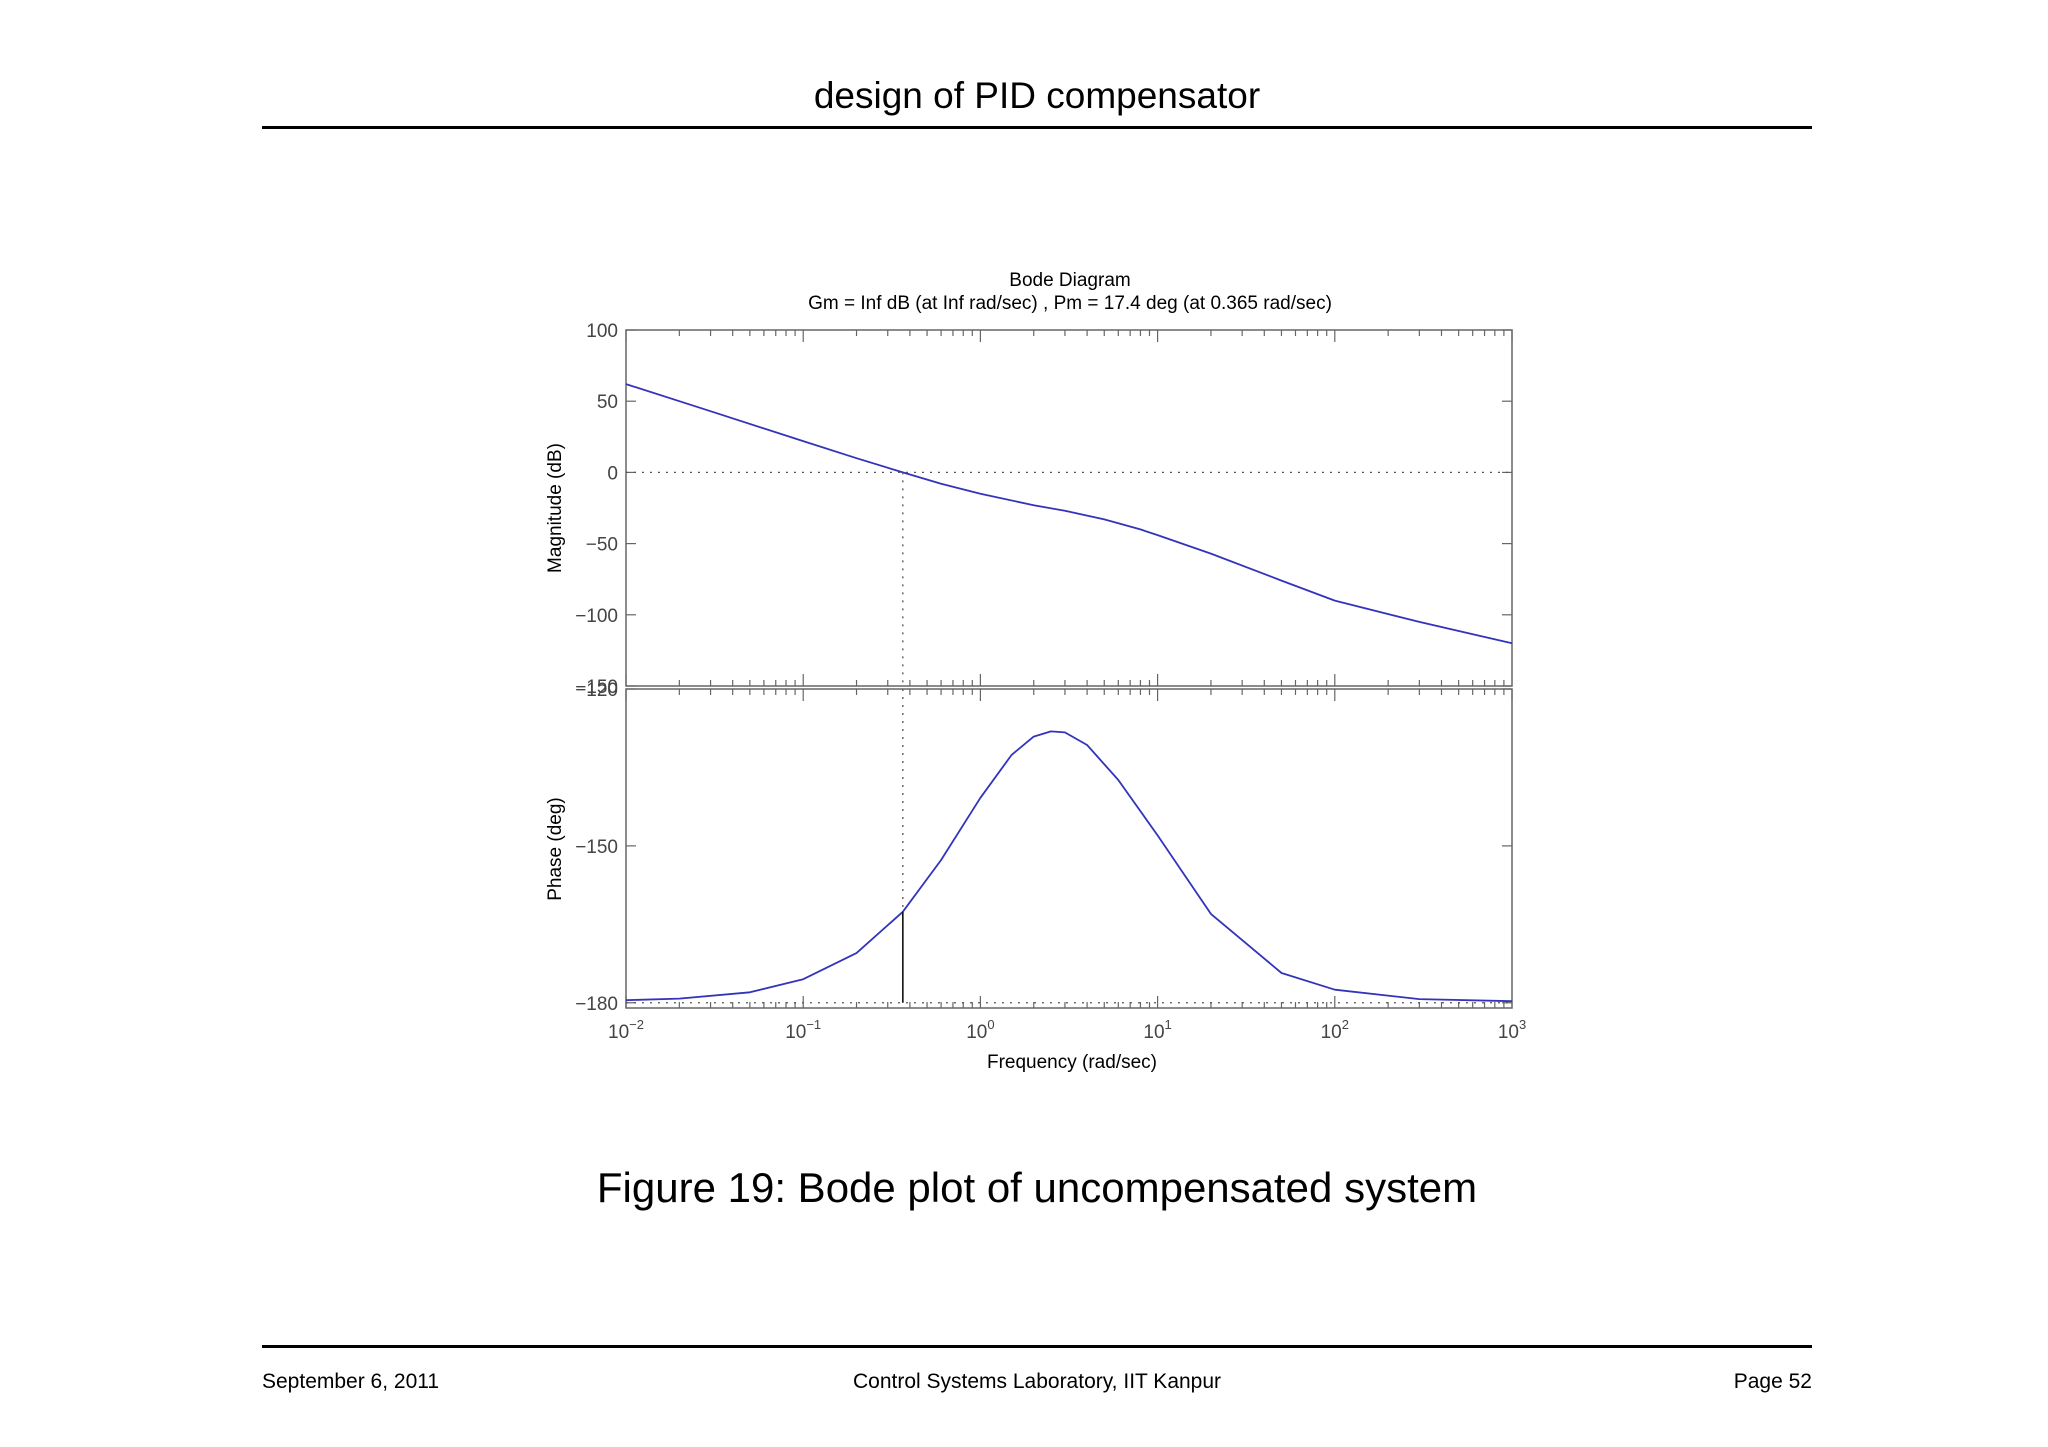  I want to click on magnitude-y-tick-label: −50, so click(602, 545).